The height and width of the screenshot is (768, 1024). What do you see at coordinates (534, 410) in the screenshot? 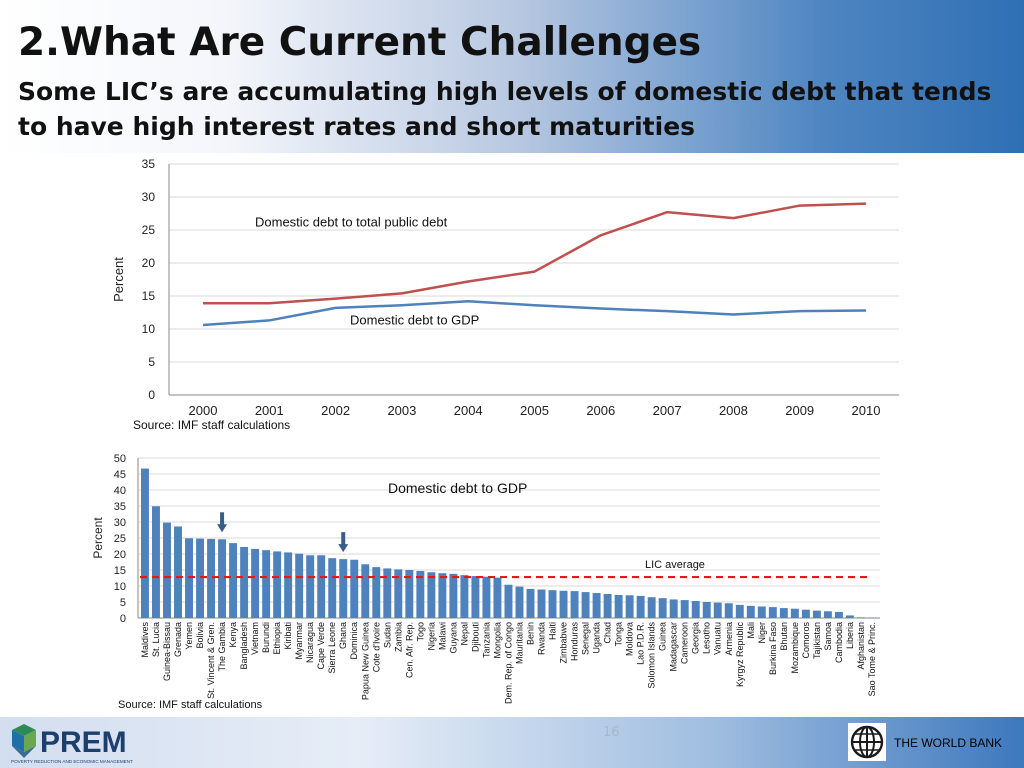
I see `x-tick-label: 2005` at bounding box center [534, 410].